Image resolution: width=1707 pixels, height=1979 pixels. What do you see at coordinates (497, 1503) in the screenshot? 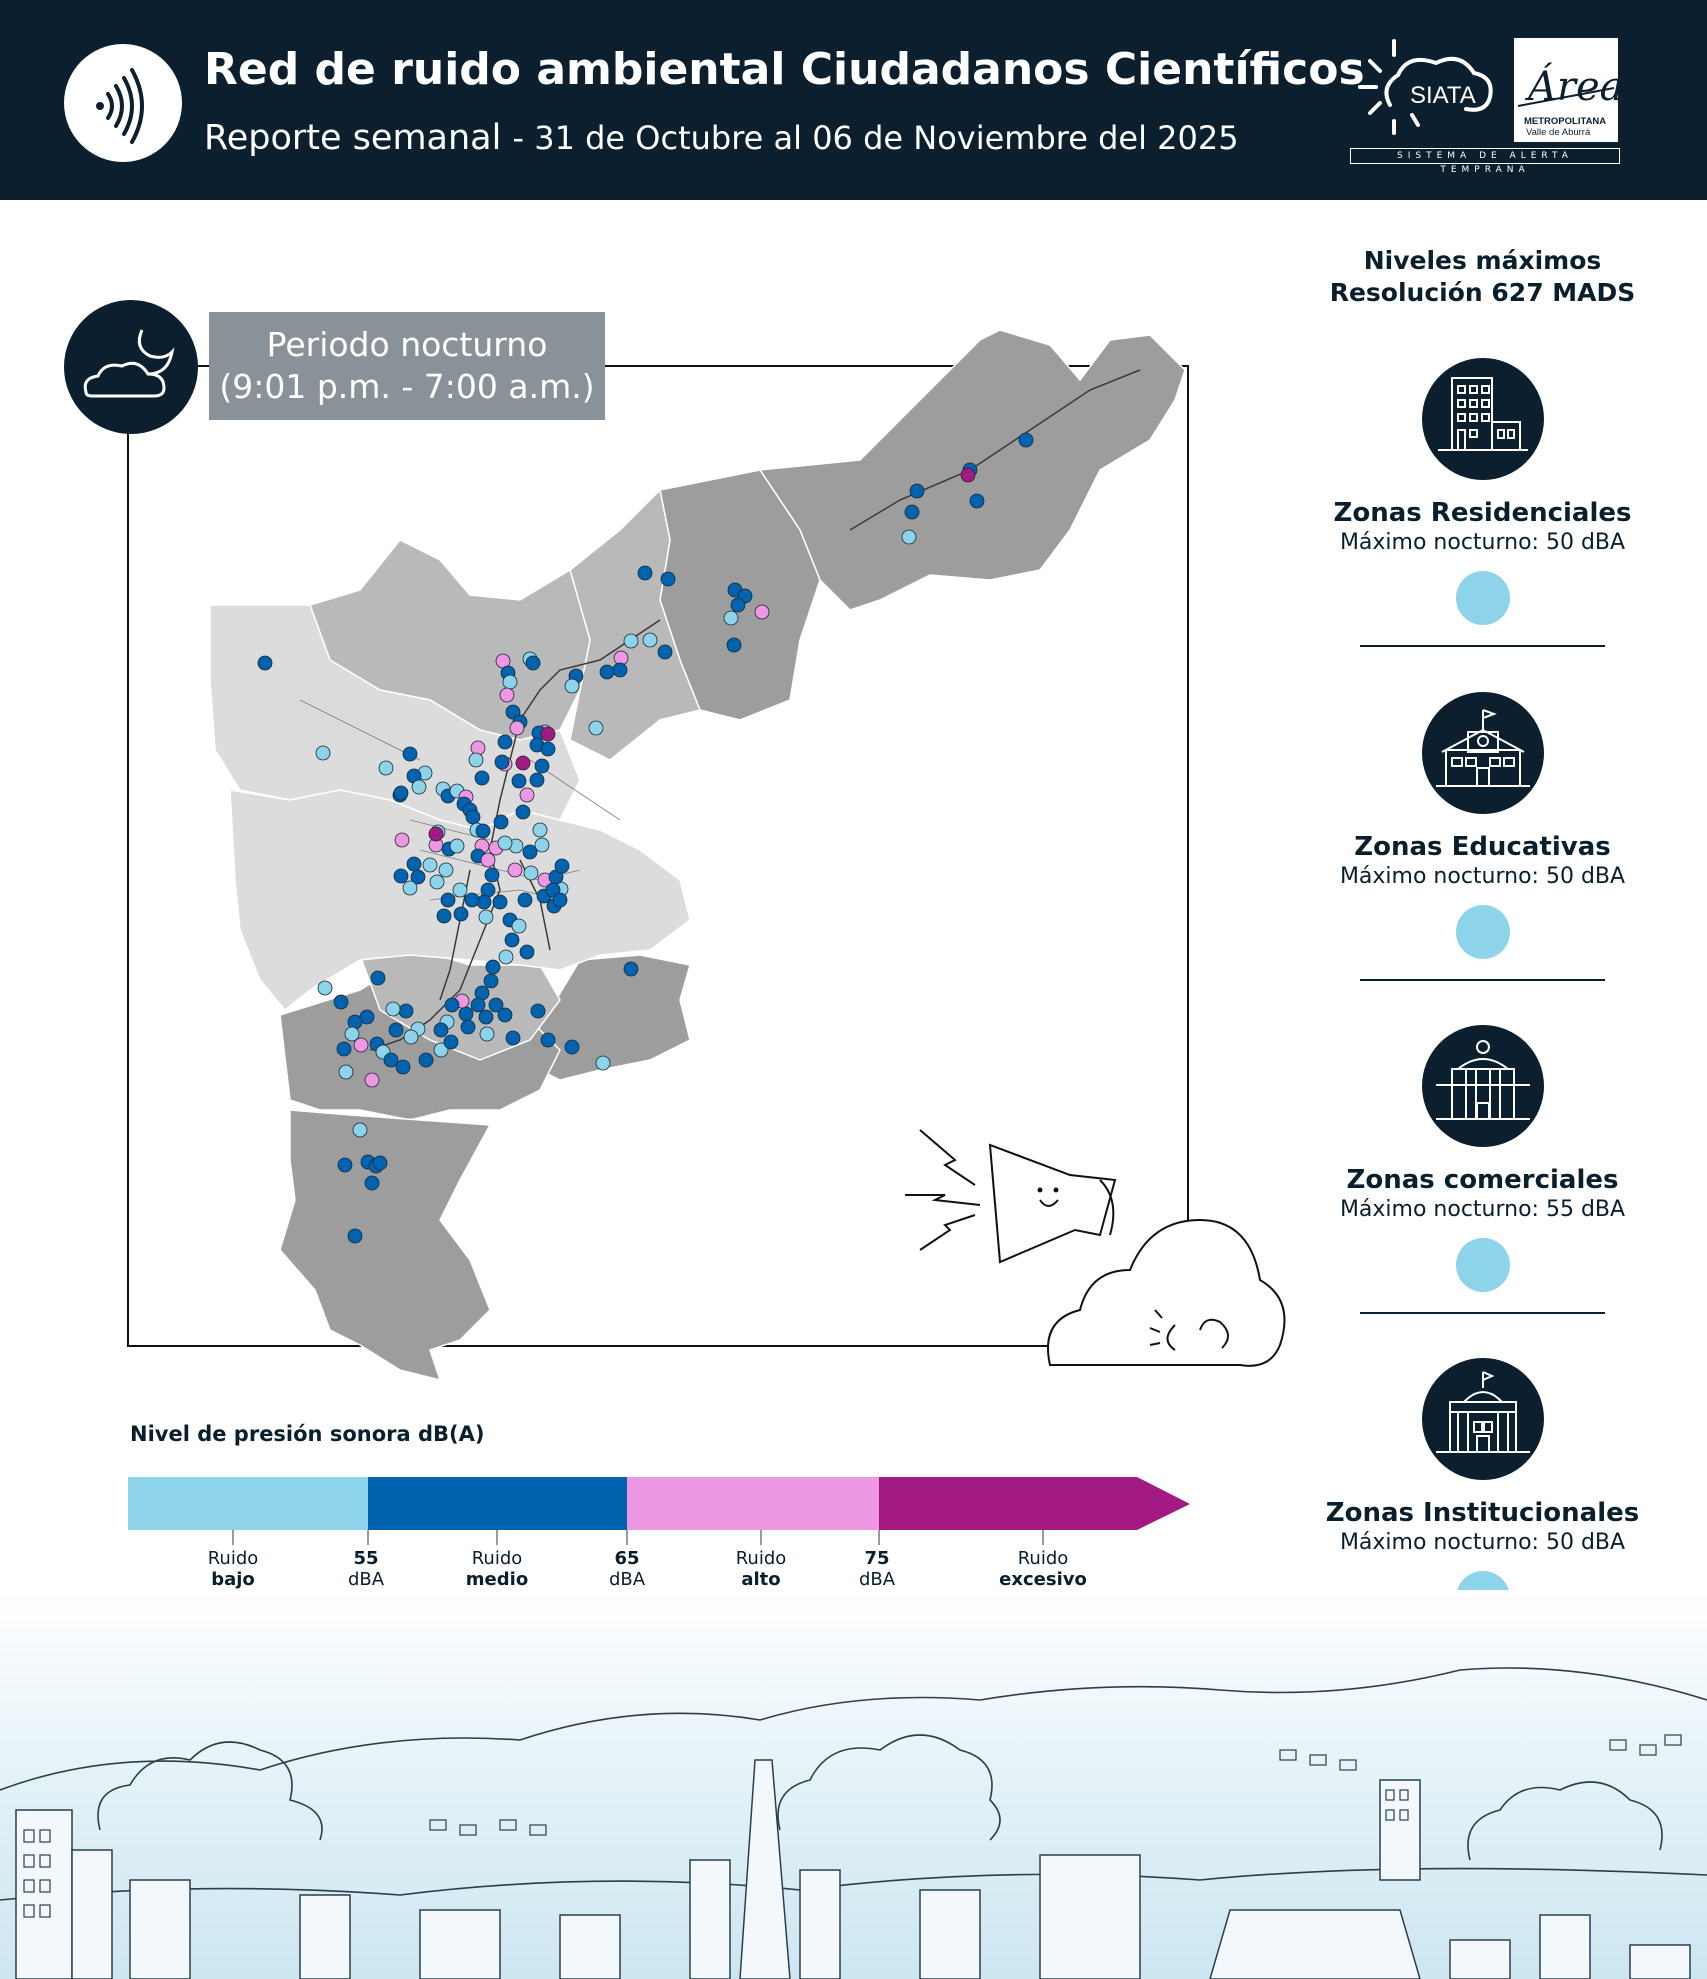
I see `legend-segment-medio` at bounding box center [497, 1503].